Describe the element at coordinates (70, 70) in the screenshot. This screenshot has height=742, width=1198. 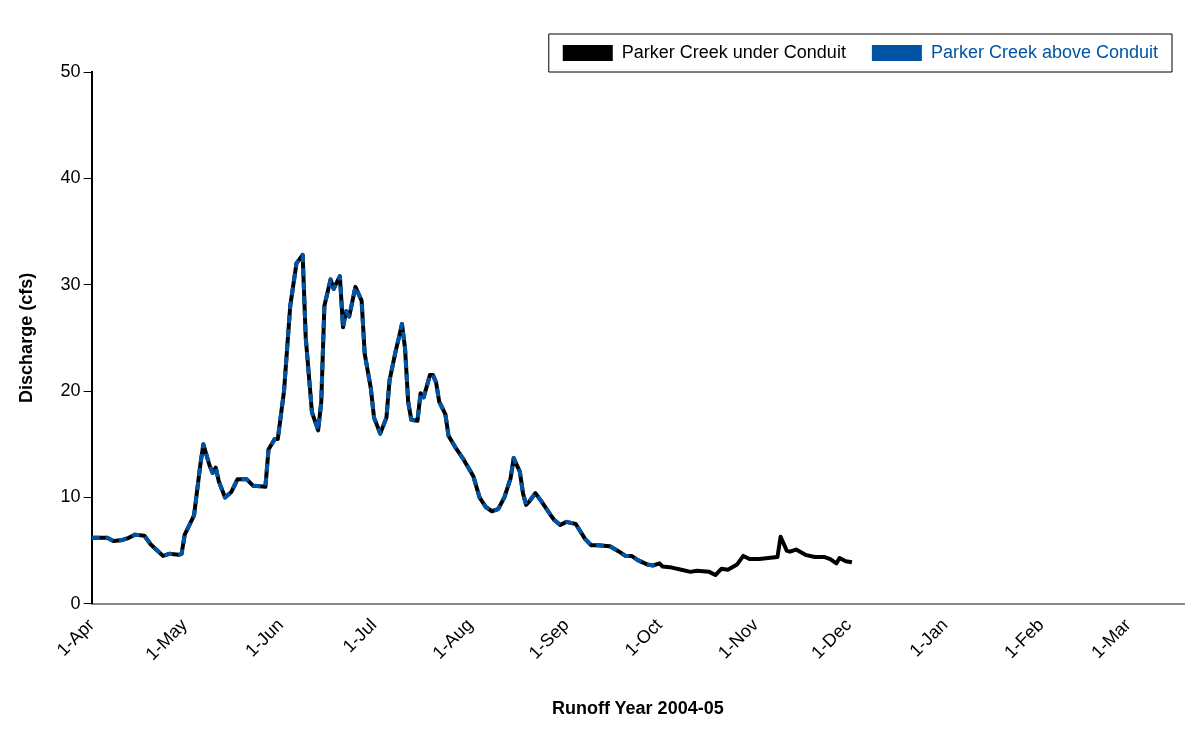
I see `y-tick-label: 50` at that location.